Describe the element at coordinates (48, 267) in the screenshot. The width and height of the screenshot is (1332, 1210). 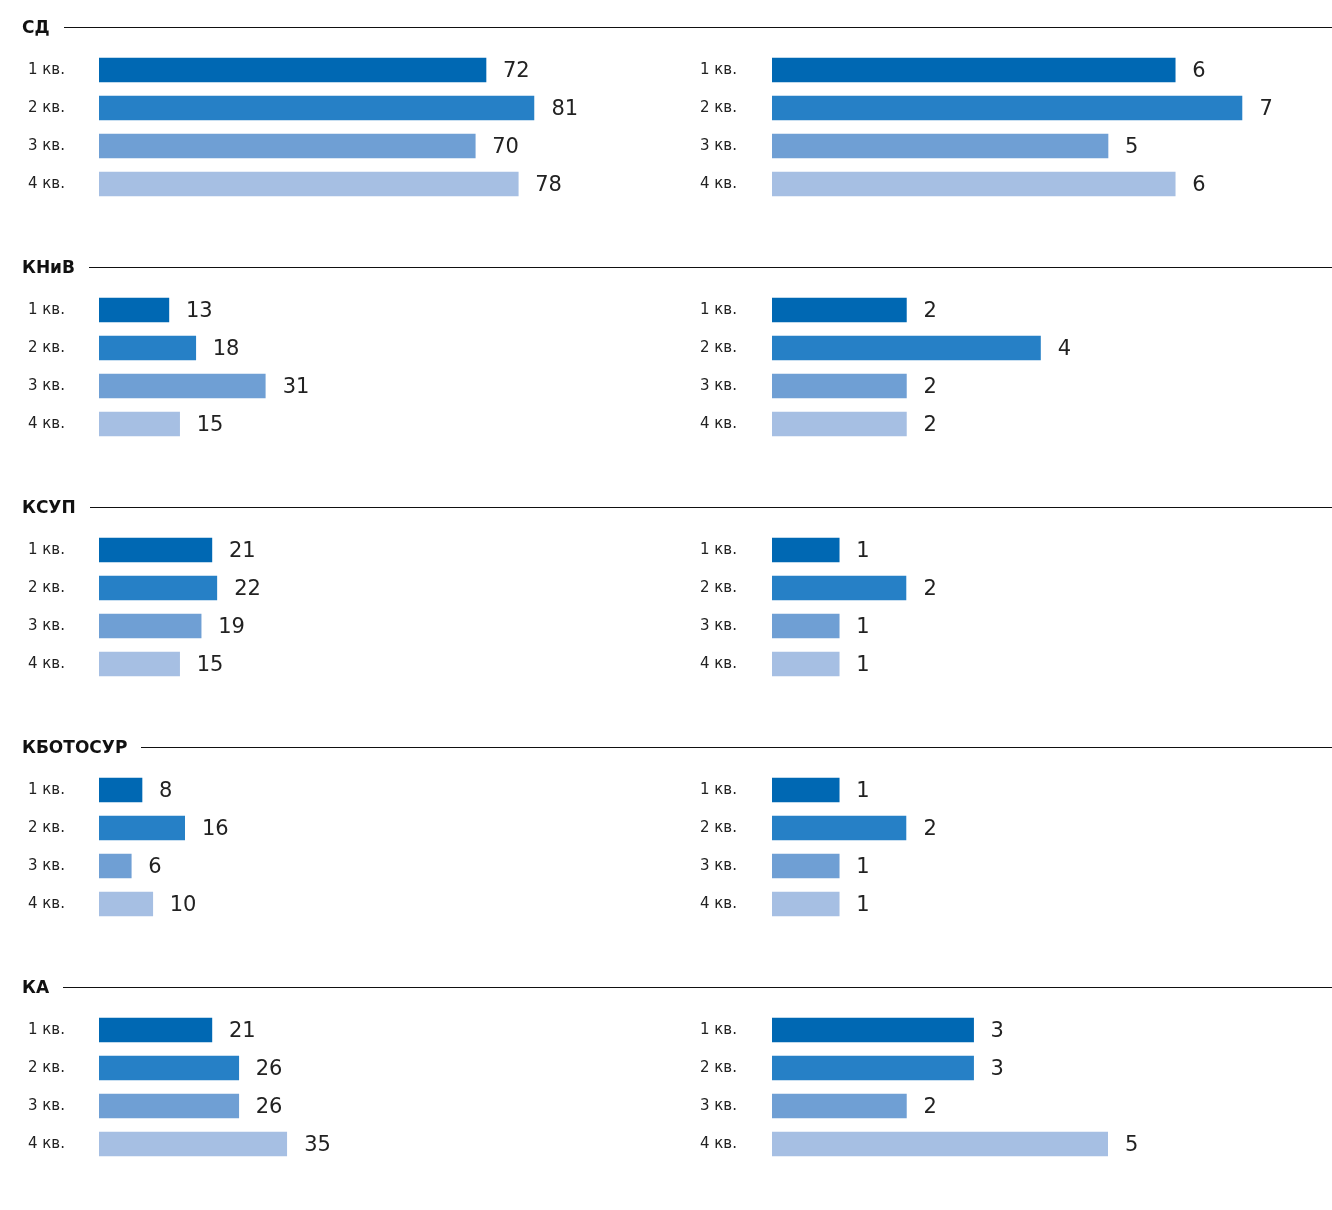
I see `chart-title: КНиВ` at that location.